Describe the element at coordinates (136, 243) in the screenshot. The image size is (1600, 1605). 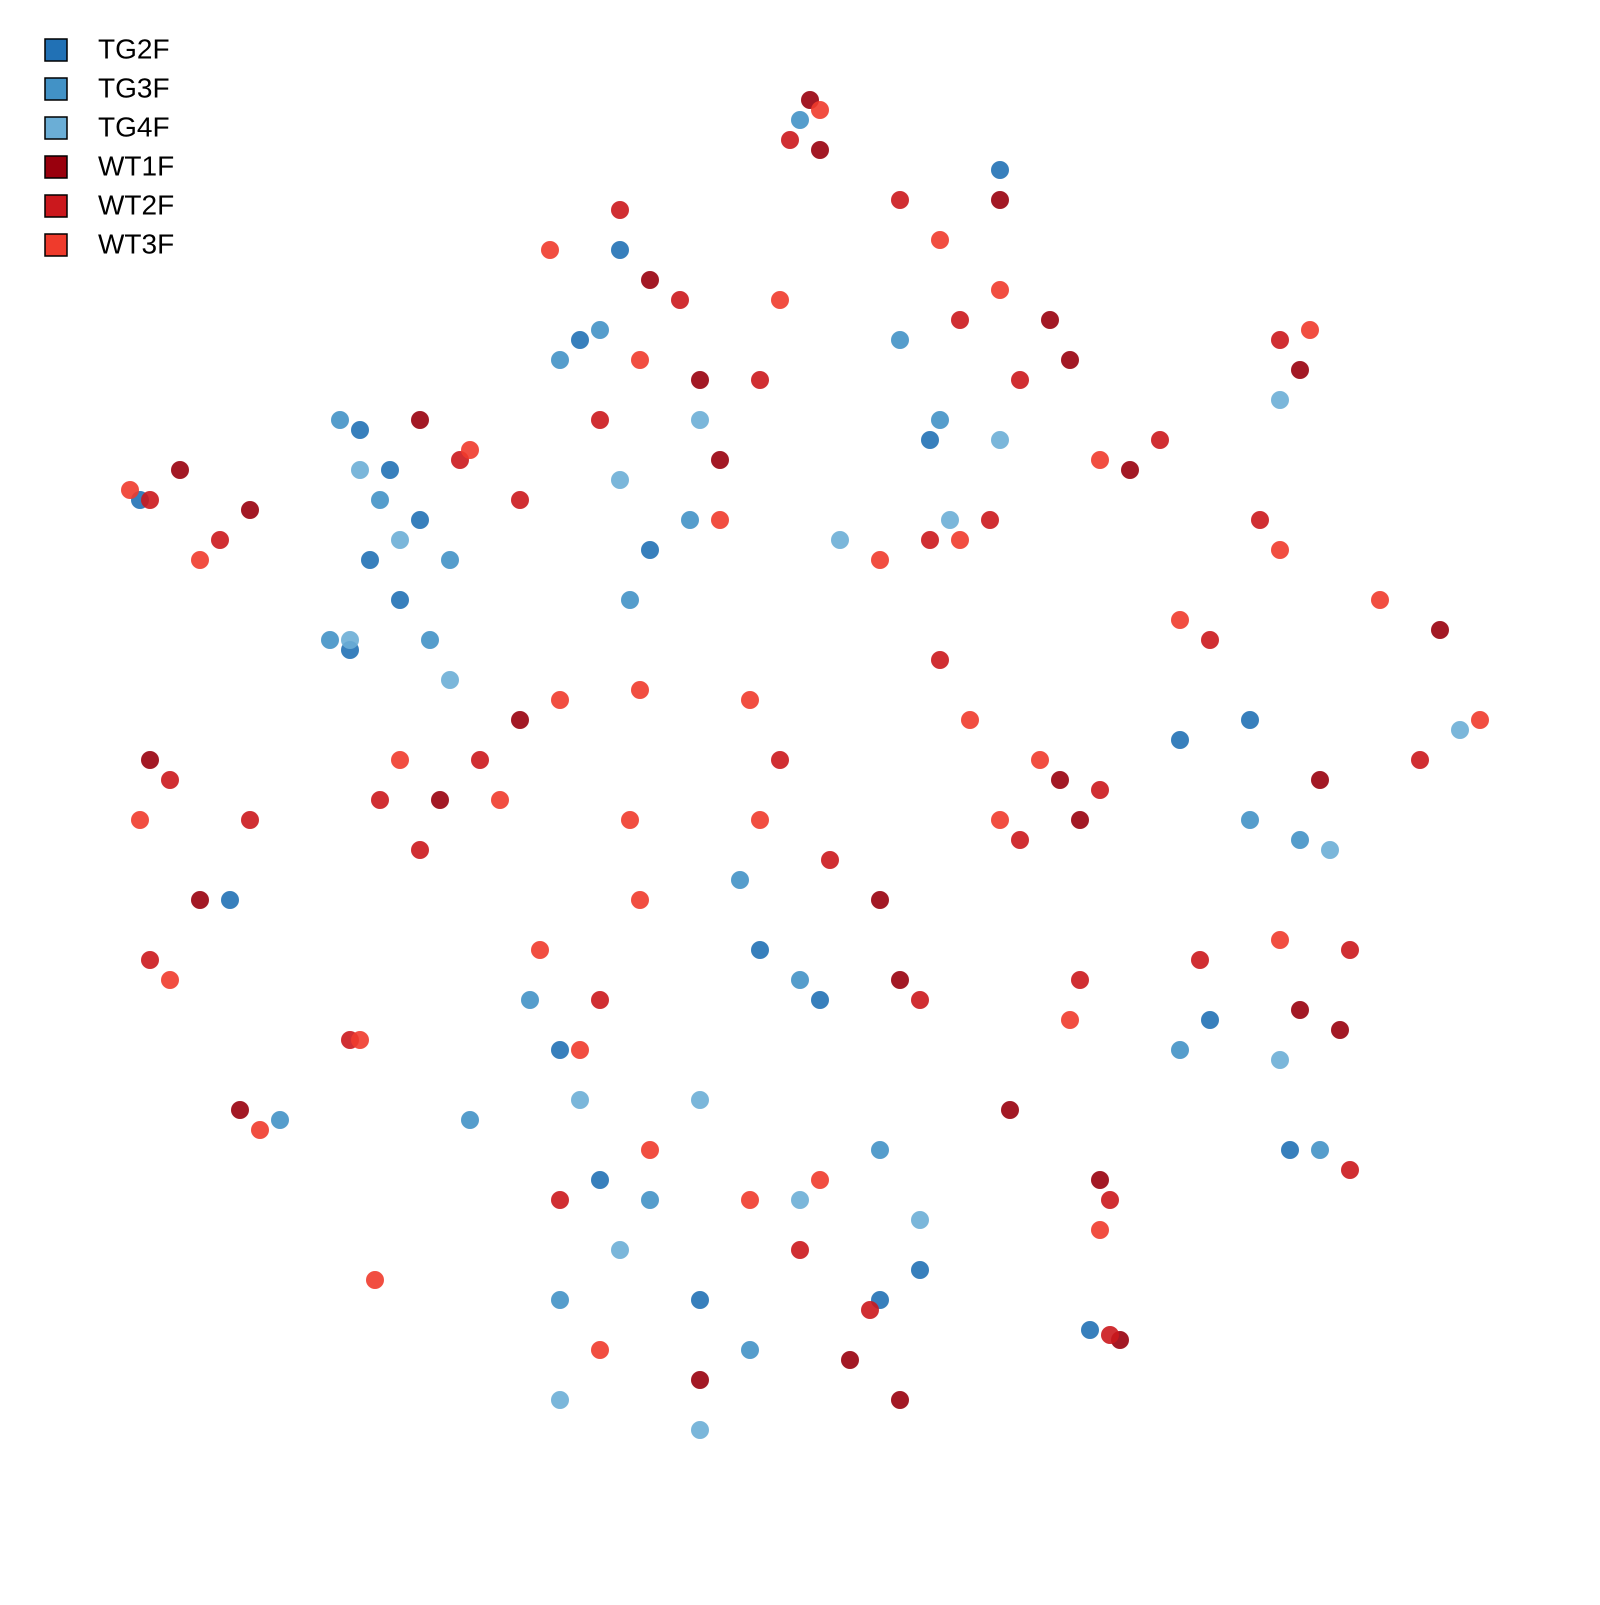
I see `legend-label: WT3F` at that location.